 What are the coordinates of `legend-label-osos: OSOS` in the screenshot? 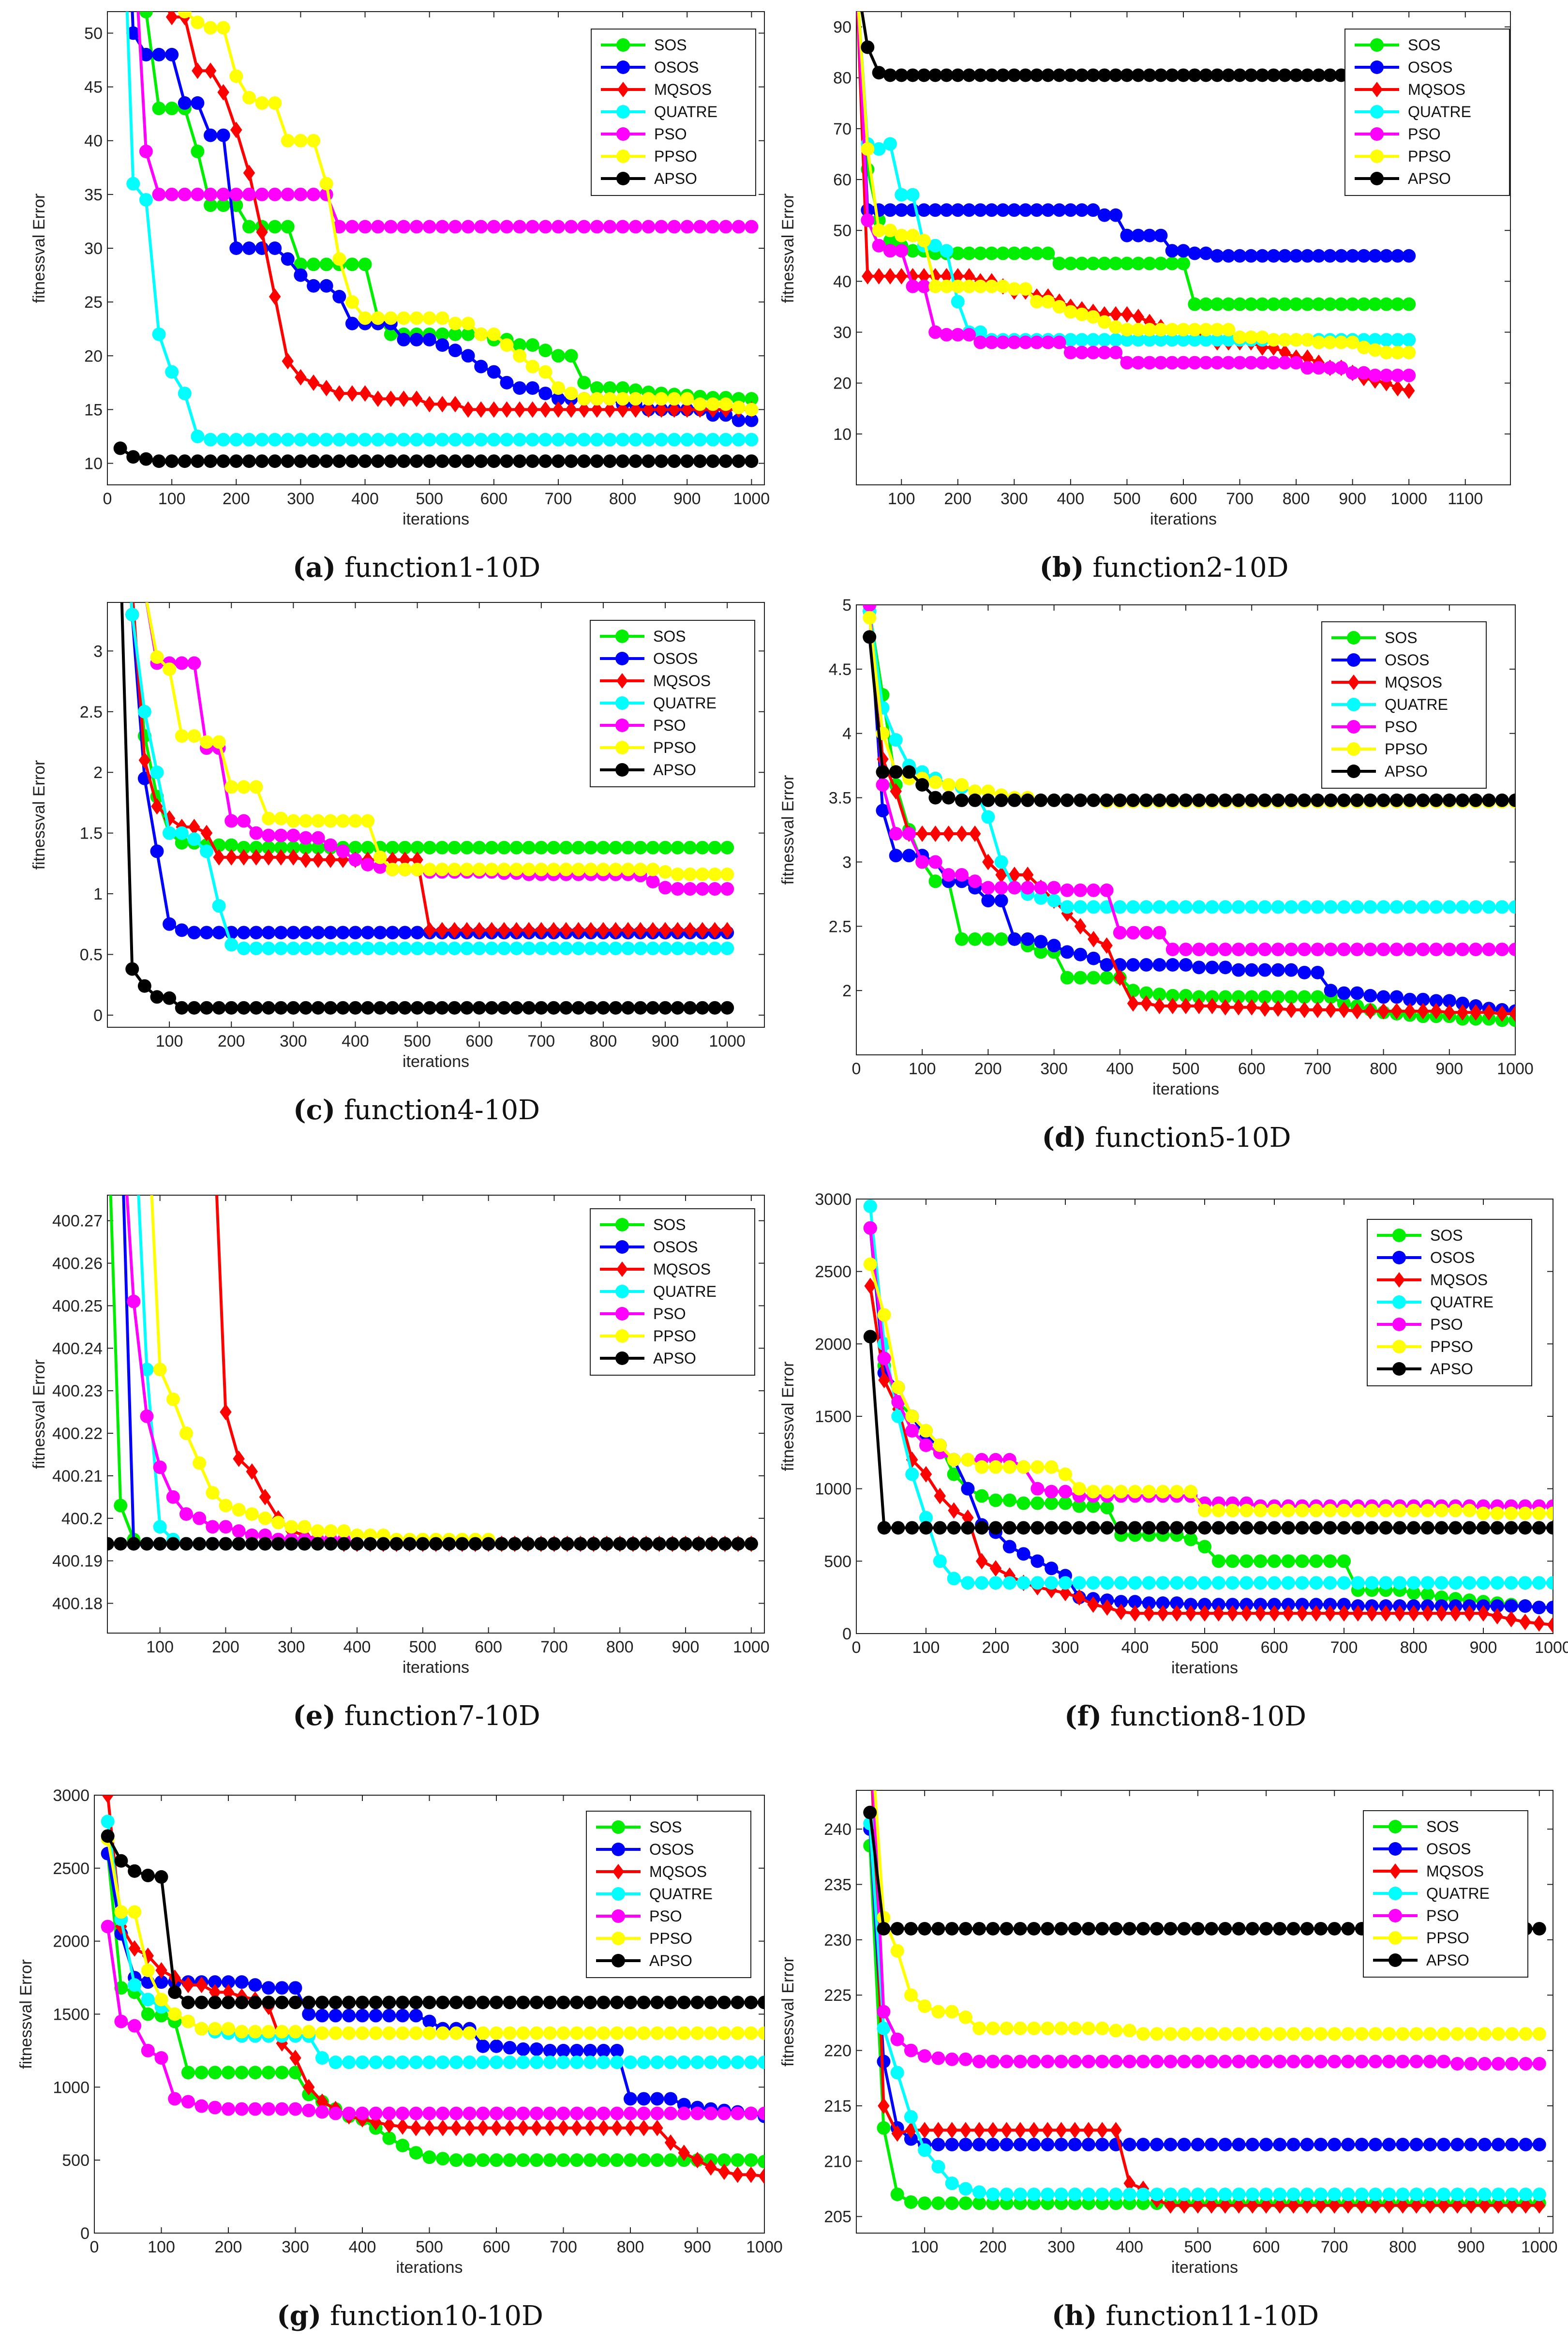 It's located at (675, 658).